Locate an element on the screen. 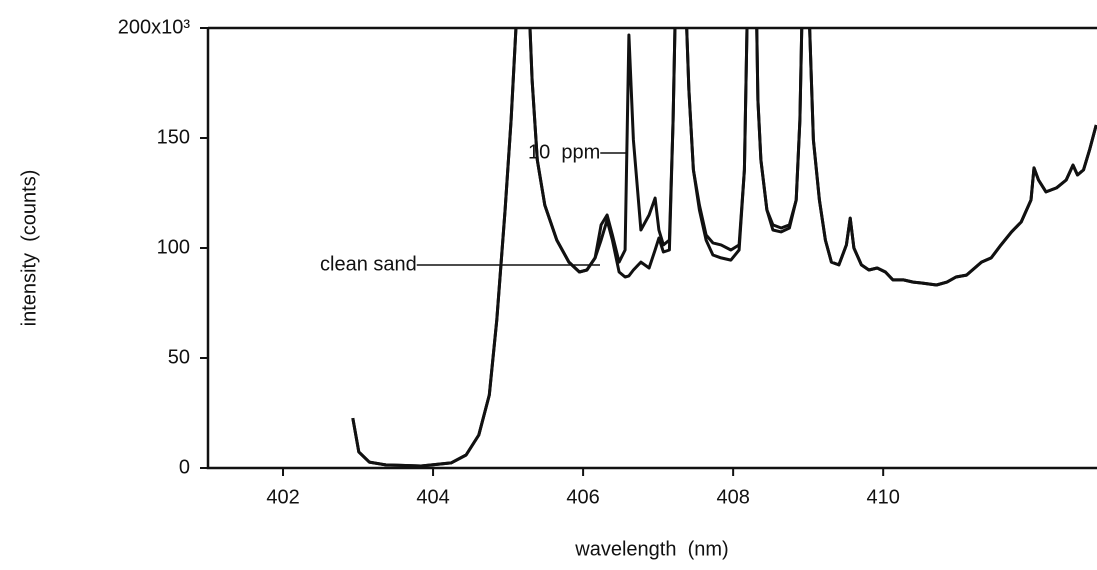 The width and height of the screenshot is (1097, 570). x-tick-label: 406 is located at coordinates (582, 497).